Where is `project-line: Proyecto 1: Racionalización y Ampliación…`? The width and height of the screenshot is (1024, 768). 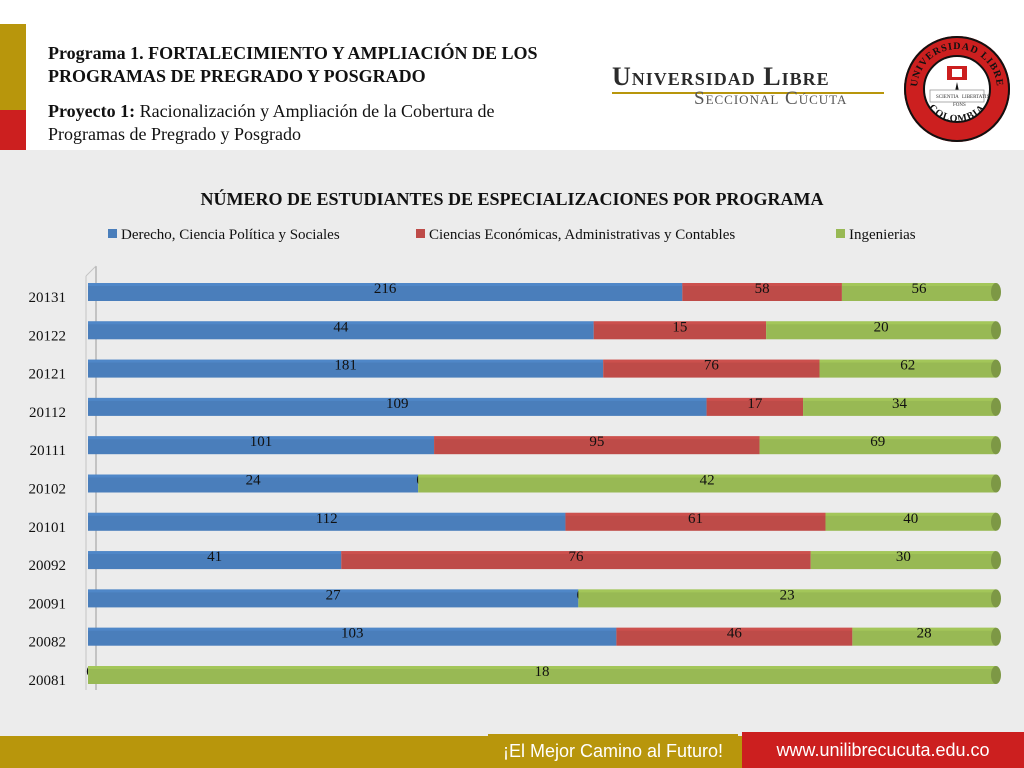 project-line: Proyecto 1: Racionalización y Ampliación… is located at coordinates (283, 123).